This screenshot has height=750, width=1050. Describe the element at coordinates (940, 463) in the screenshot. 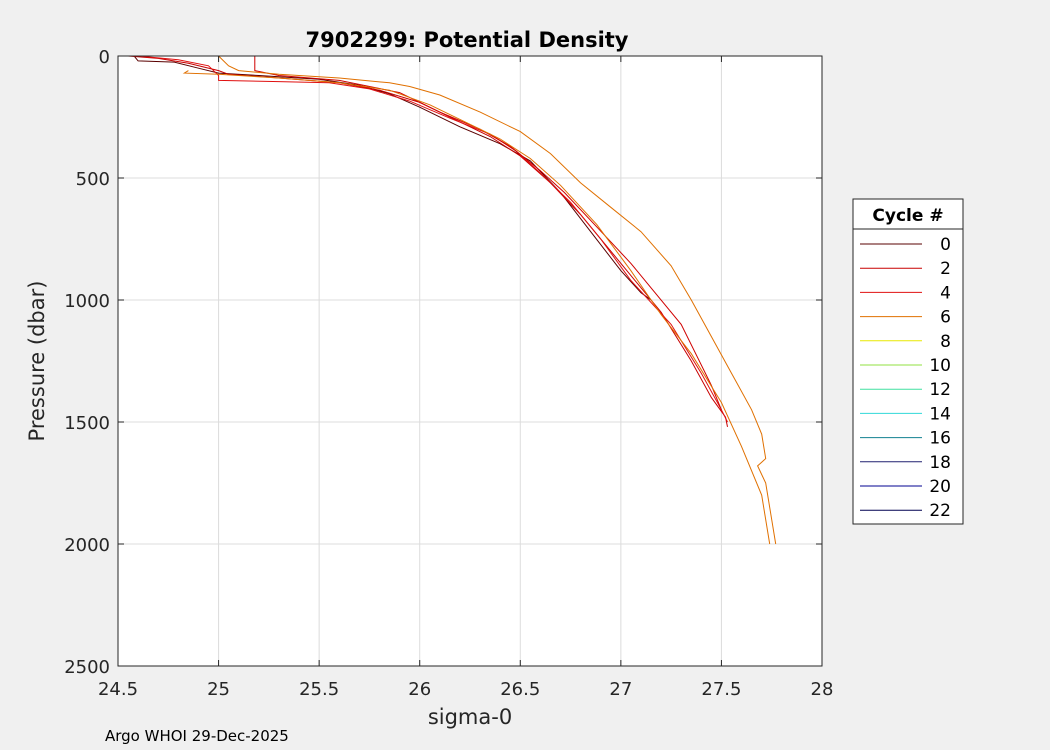

I see `legend-label: 18` at that location.